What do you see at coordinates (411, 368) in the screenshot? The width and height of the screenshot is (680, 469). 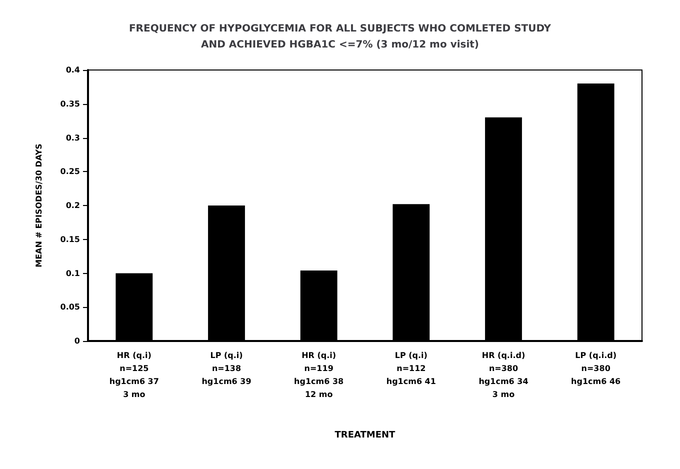 I see `x-tick-label: LP (q.i) n=112 hg1cm6 41` at bounding box center [411, 368].